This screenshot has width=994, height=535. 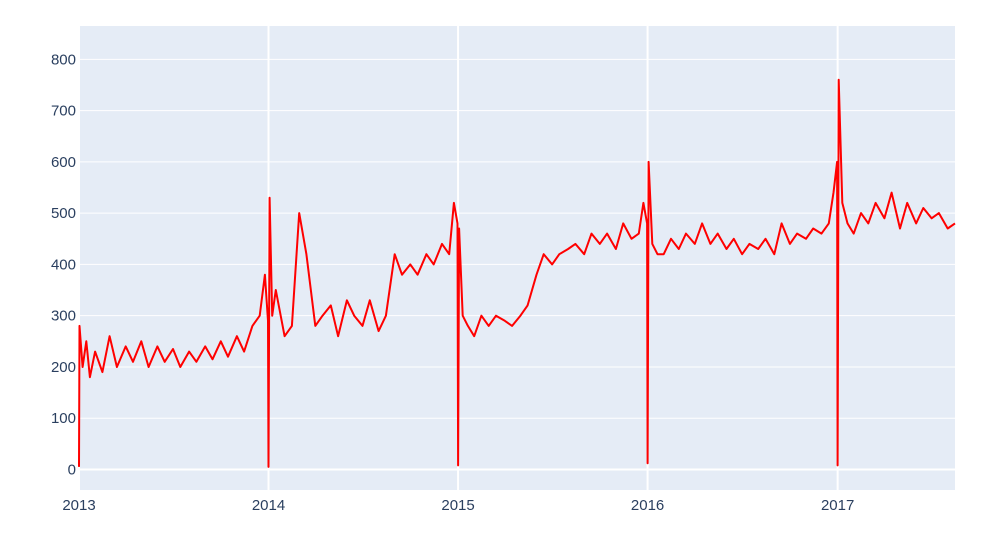 I want to click on y-tick-label: 0, so click(x=72, y=469).